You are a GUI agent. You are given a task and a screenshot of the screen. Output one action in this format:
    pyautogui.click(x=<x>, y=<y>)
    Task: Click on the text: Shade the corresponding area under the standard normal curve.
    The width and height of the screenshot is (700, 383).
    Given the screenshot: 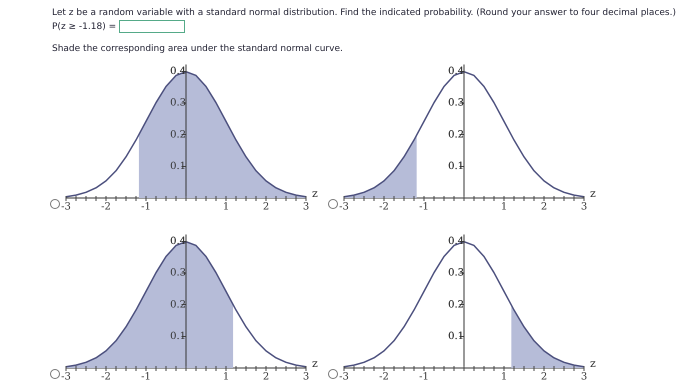 What is the action you would take?
    pyautogui.click(x=197, y=49)
    